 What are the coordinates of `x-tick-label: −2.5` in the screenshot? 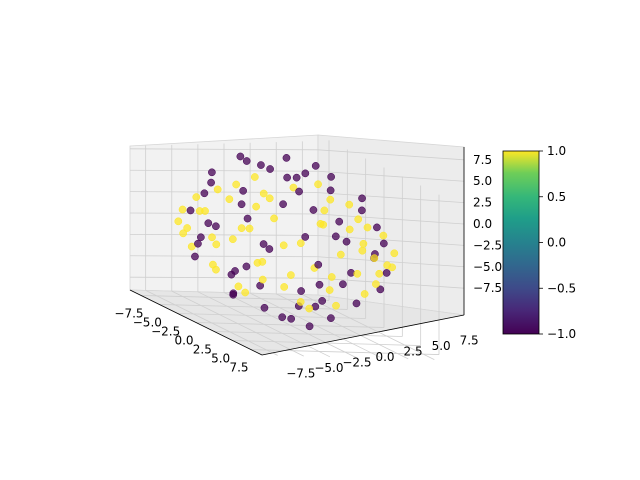 It's located at (165, 331).